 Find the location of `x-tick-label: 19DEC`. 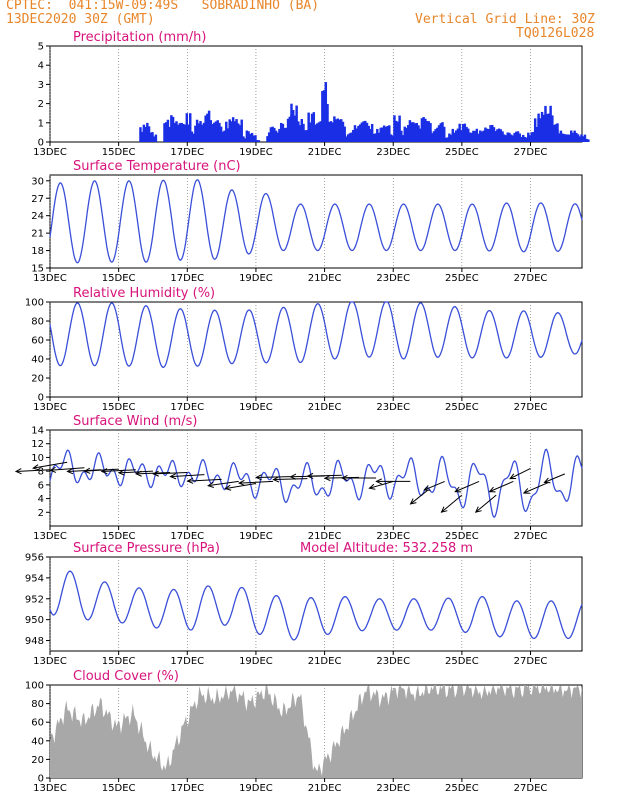

x-tick-label: 19DEC is located at coordinates (256, 788).